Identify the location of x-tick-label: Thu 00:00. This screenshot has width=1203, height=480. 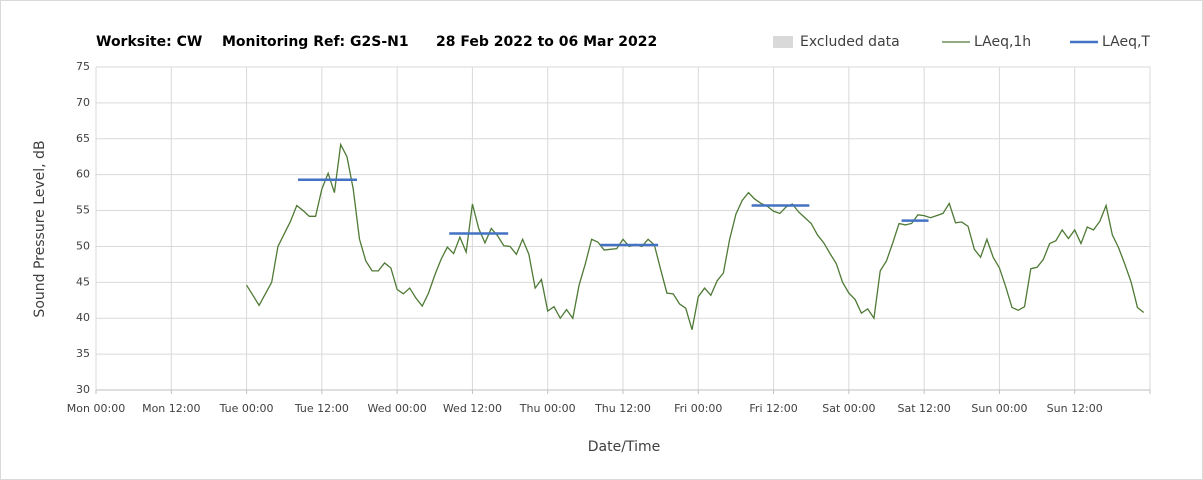
(547, 408).